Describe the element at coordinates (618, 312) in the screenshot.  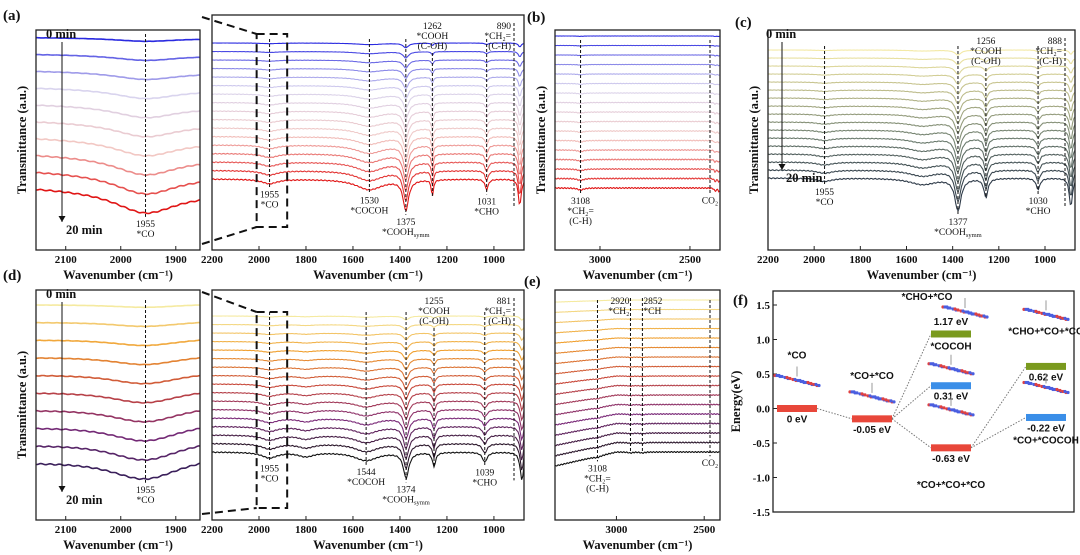
I see `peak-annotation: *CH₂` at that location.